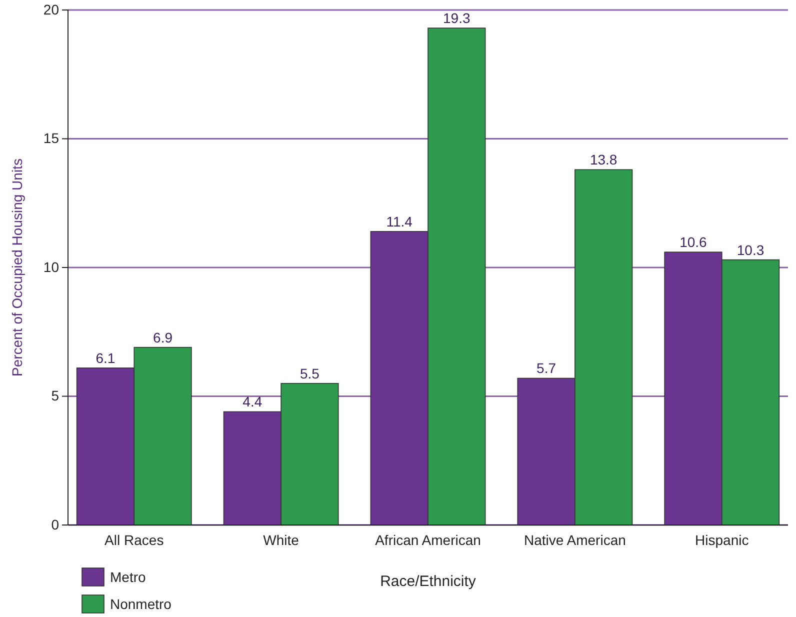 This screenshot has height=617, width=796. I want to click on x-tick-label: White, so click(281, 540).